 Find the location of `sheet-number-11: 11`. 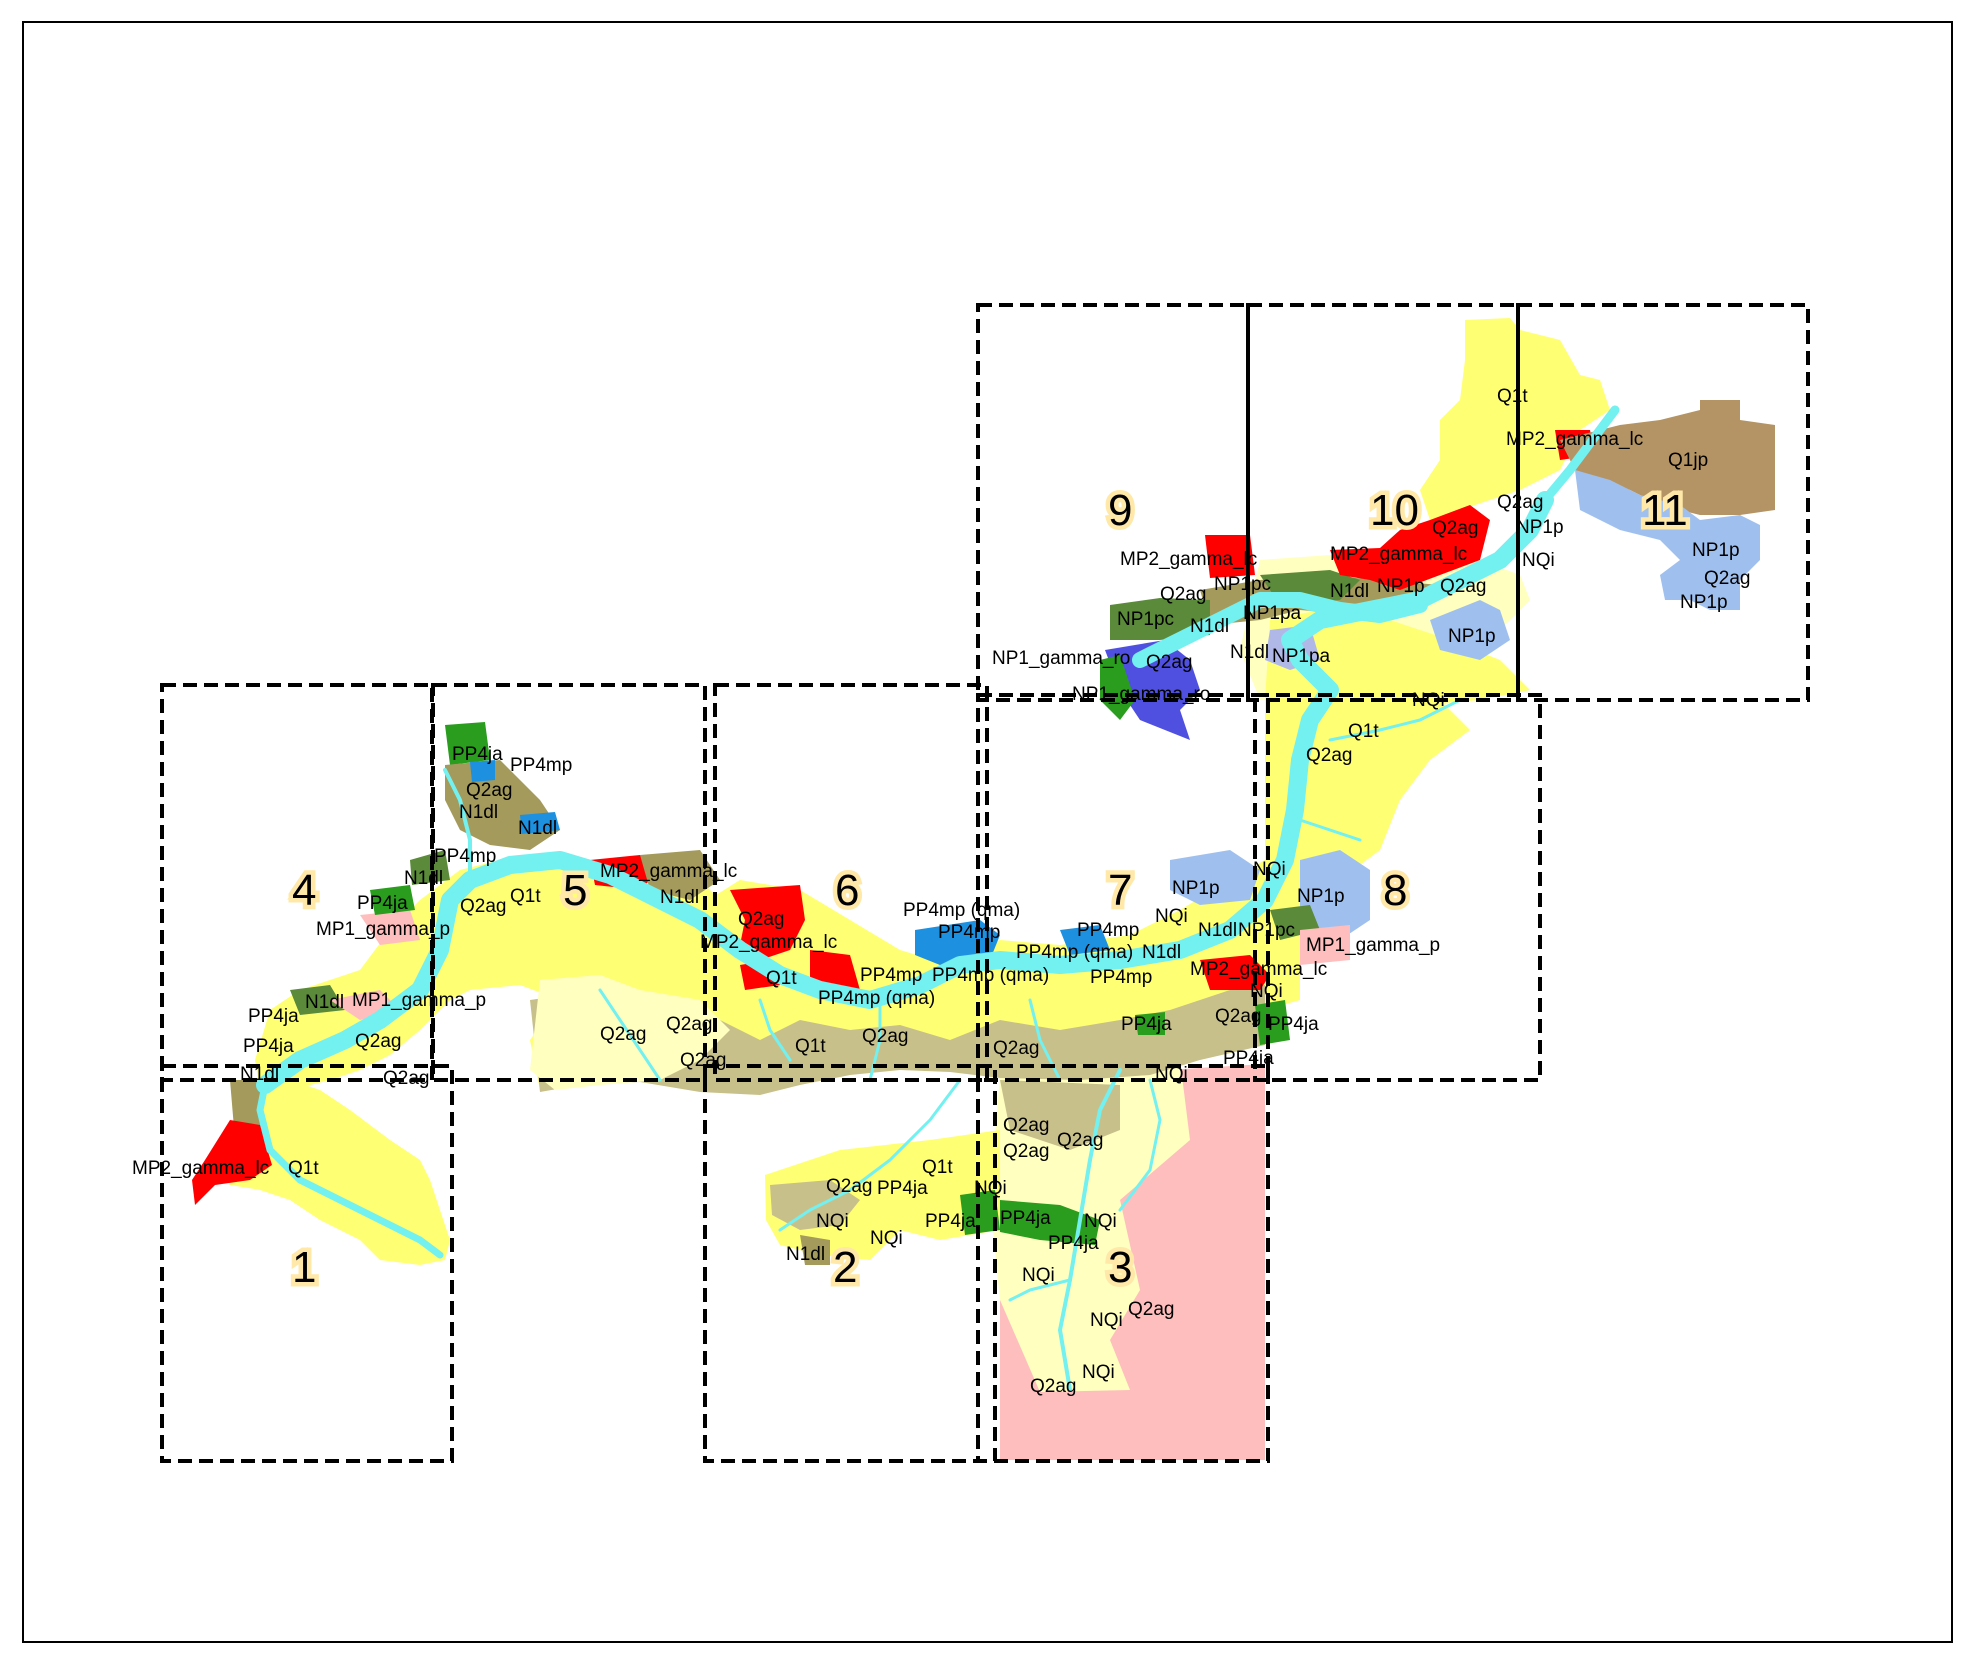

sheet-number-11: 11 is located at coordinates (1665, 510).